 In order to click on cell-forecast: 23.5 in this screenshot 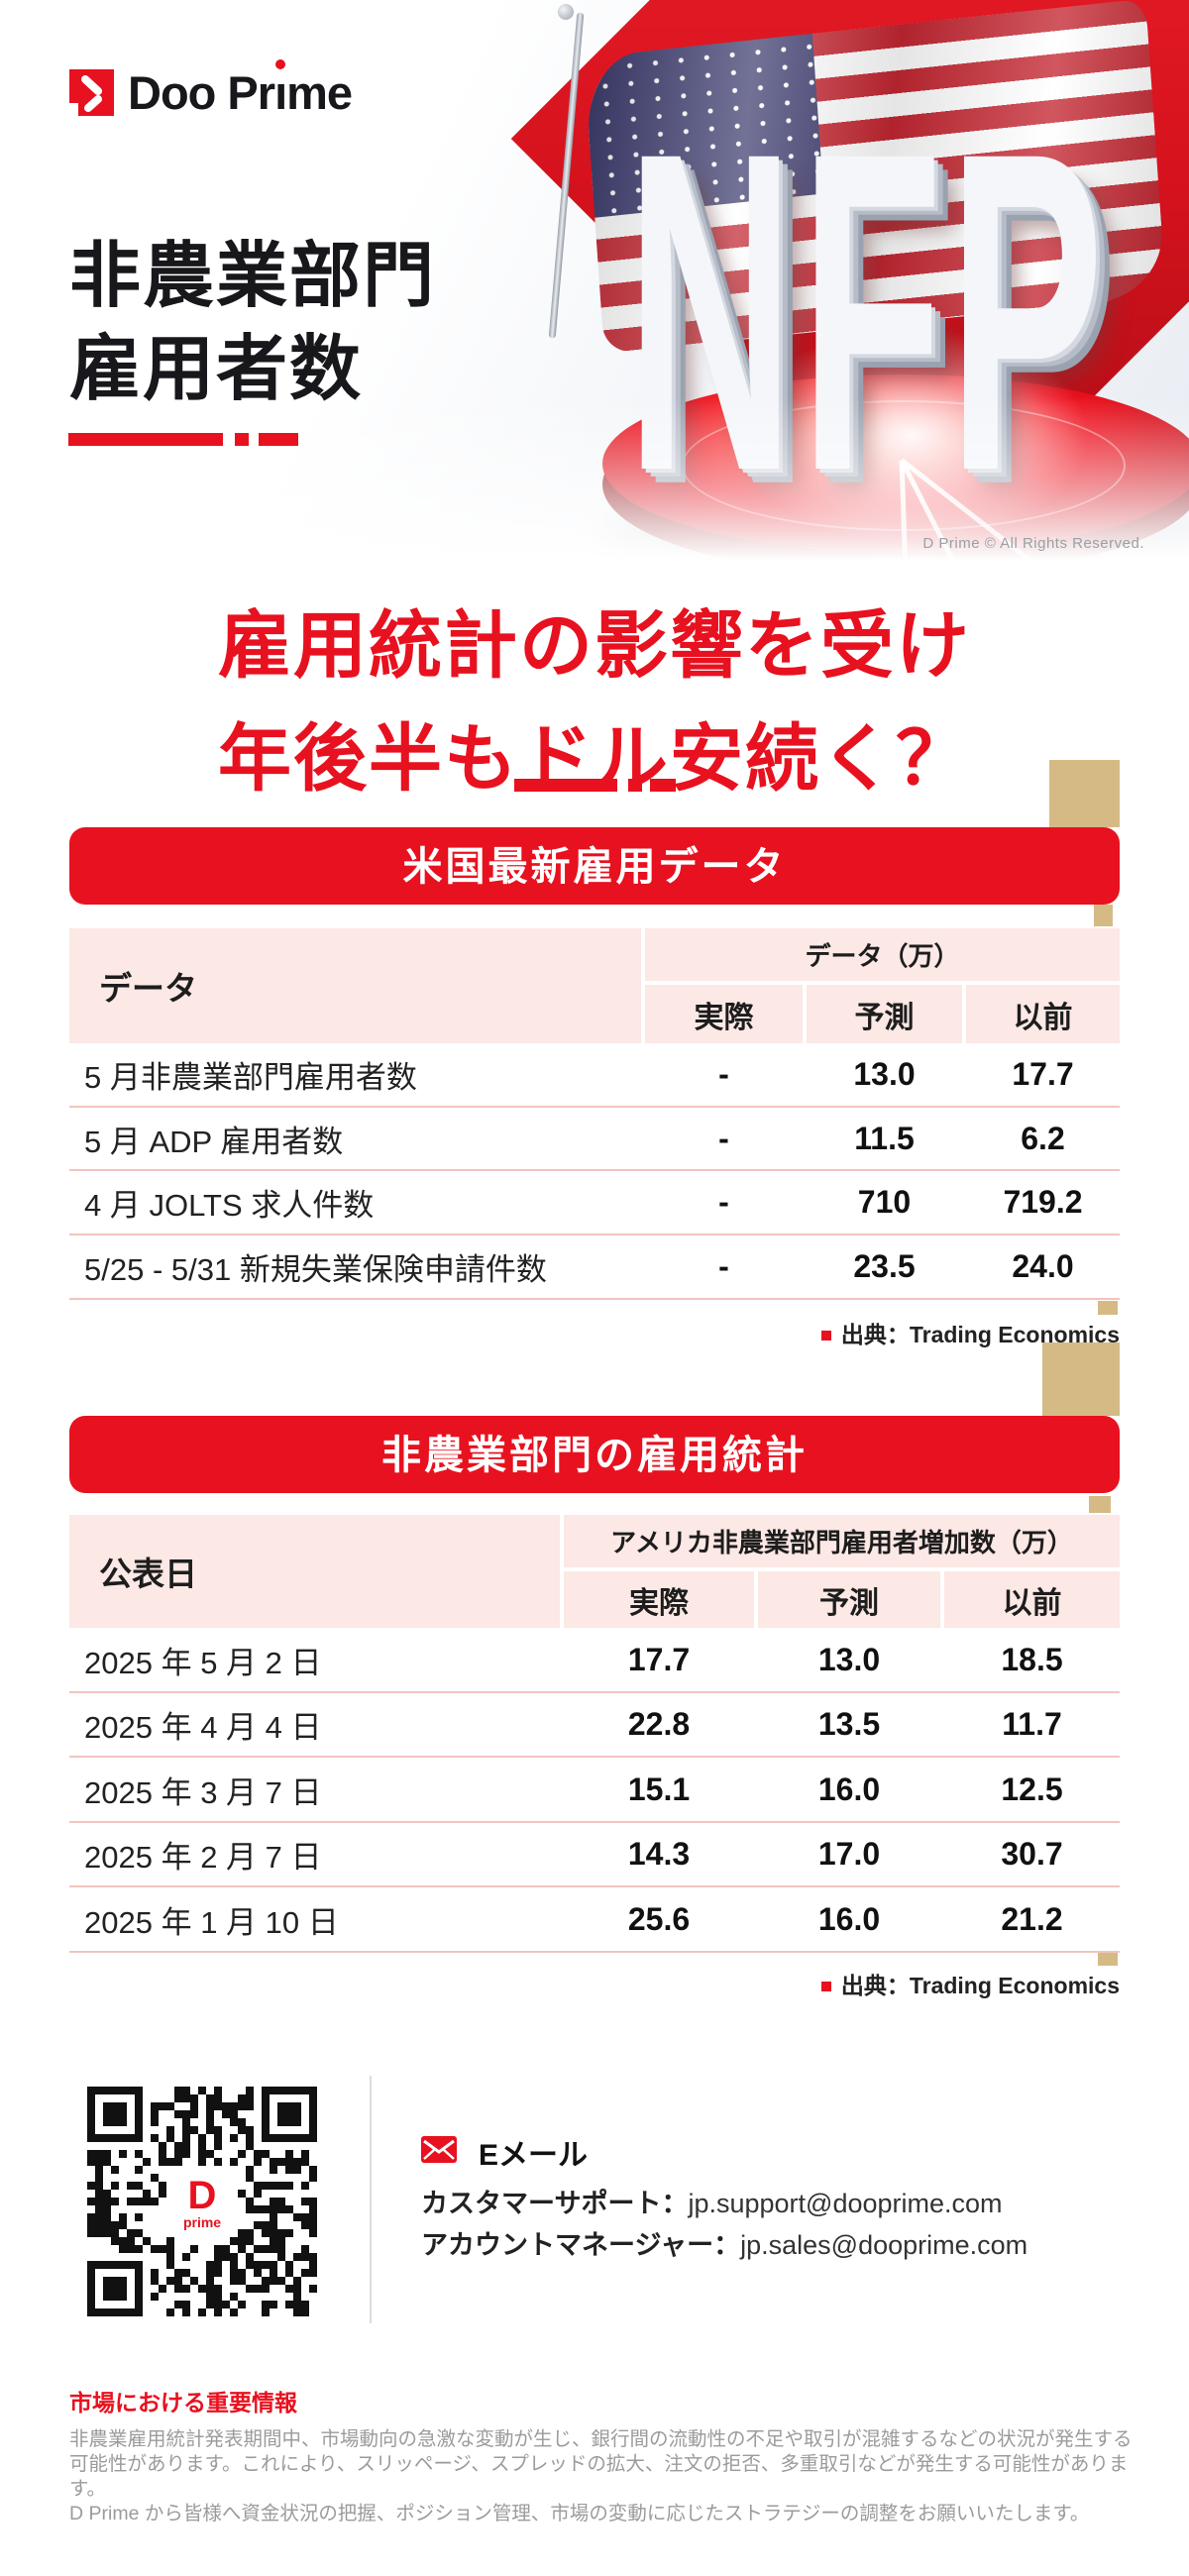, I will do `click(885, 1266)`.